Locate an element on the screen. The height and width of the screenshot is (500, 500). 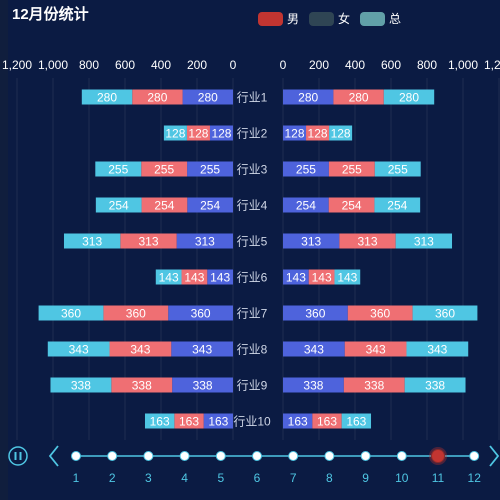
timeline-label: 4 is located at coordinates (184, 478).